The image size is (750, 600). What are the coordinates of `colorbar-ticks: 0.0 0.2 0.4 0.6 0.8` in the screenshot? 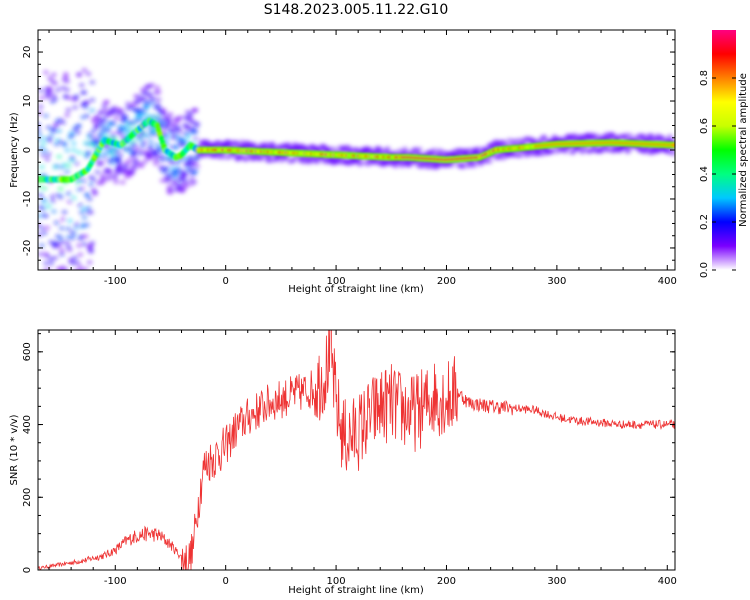 It's located at (717, 174).